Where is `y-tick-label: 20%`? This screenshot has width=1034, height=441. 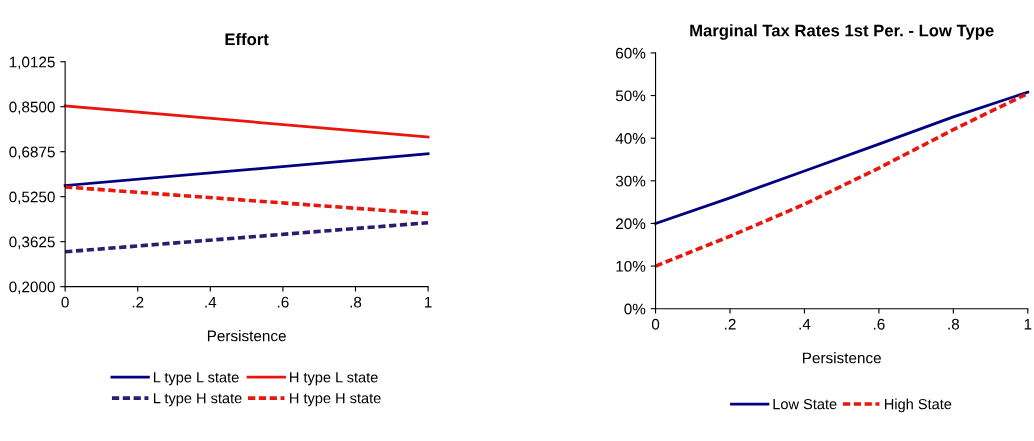 y-tick-label: 20% is located at coordinates (631, 224).